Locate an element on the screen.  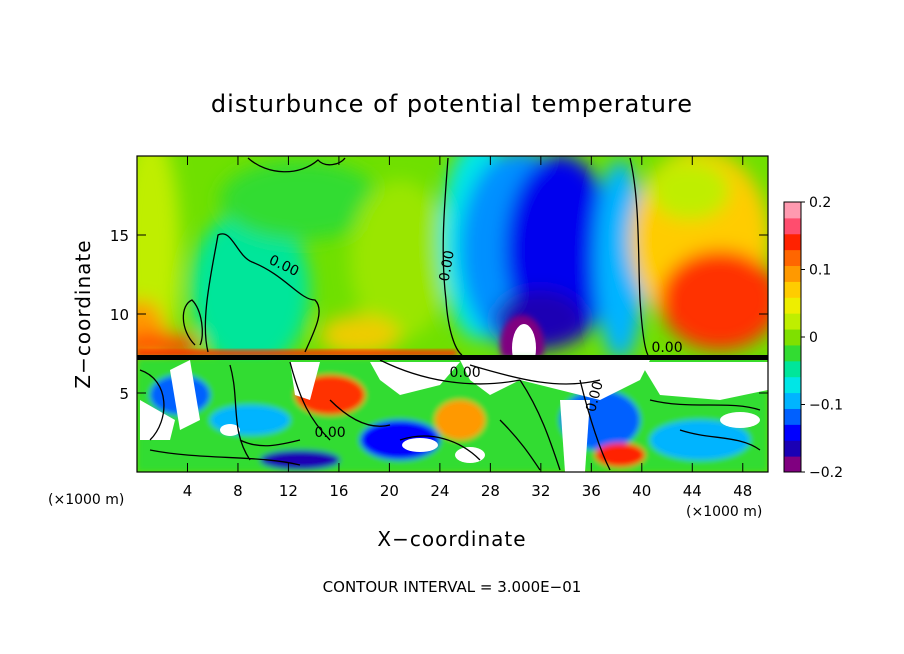
x-tick-label: 20 is located at coordinates (389, 491).